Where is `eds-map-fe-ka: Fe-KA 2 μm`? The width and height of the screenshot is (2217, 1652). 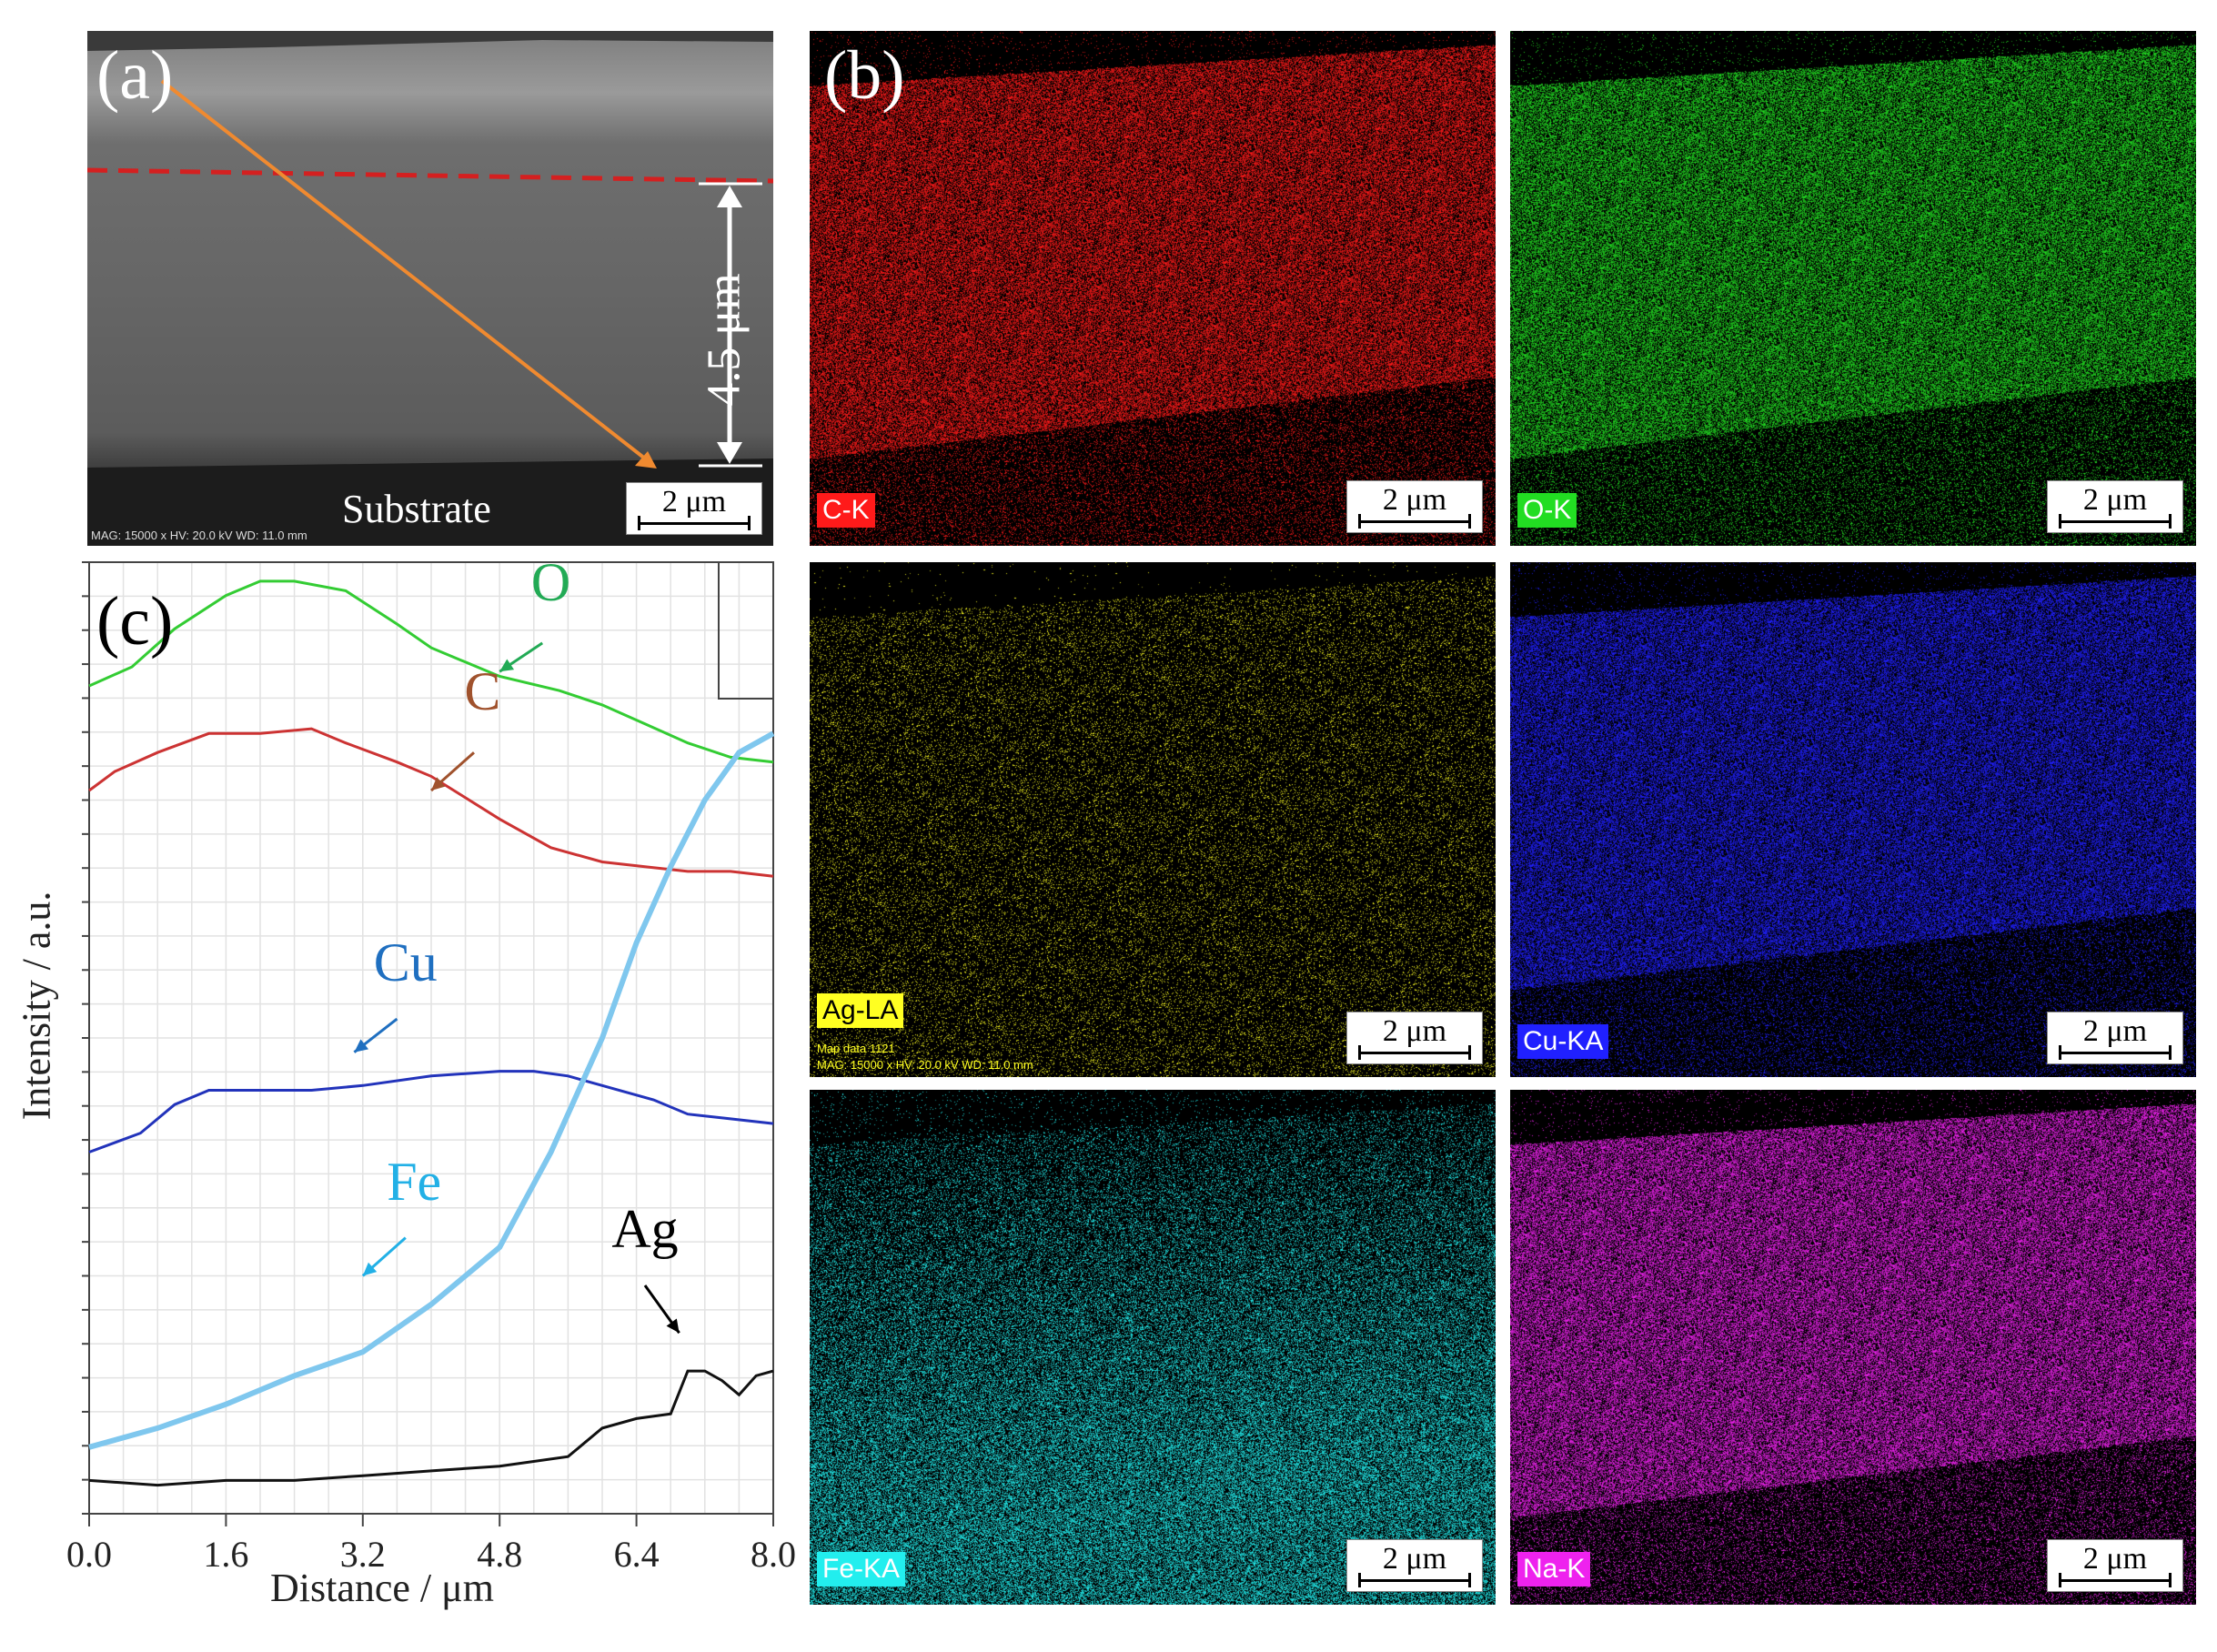 eds-map-fe-ka: Fe-KA 2 μm is located at coordinates (1153, 1347).